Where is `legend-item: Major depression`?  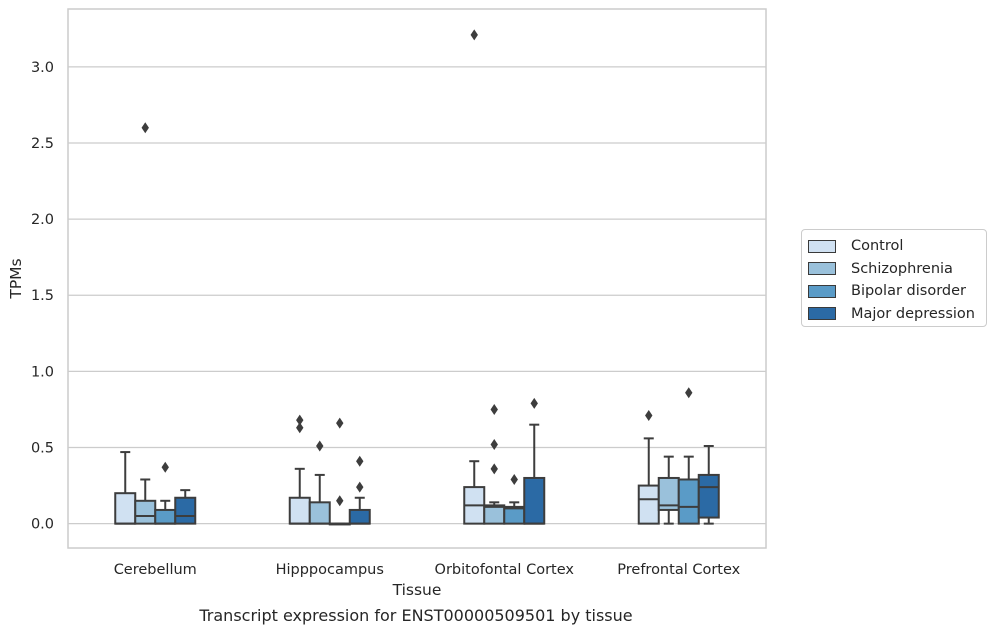
legend-item: Major depression is located at coordinates (897, 314).